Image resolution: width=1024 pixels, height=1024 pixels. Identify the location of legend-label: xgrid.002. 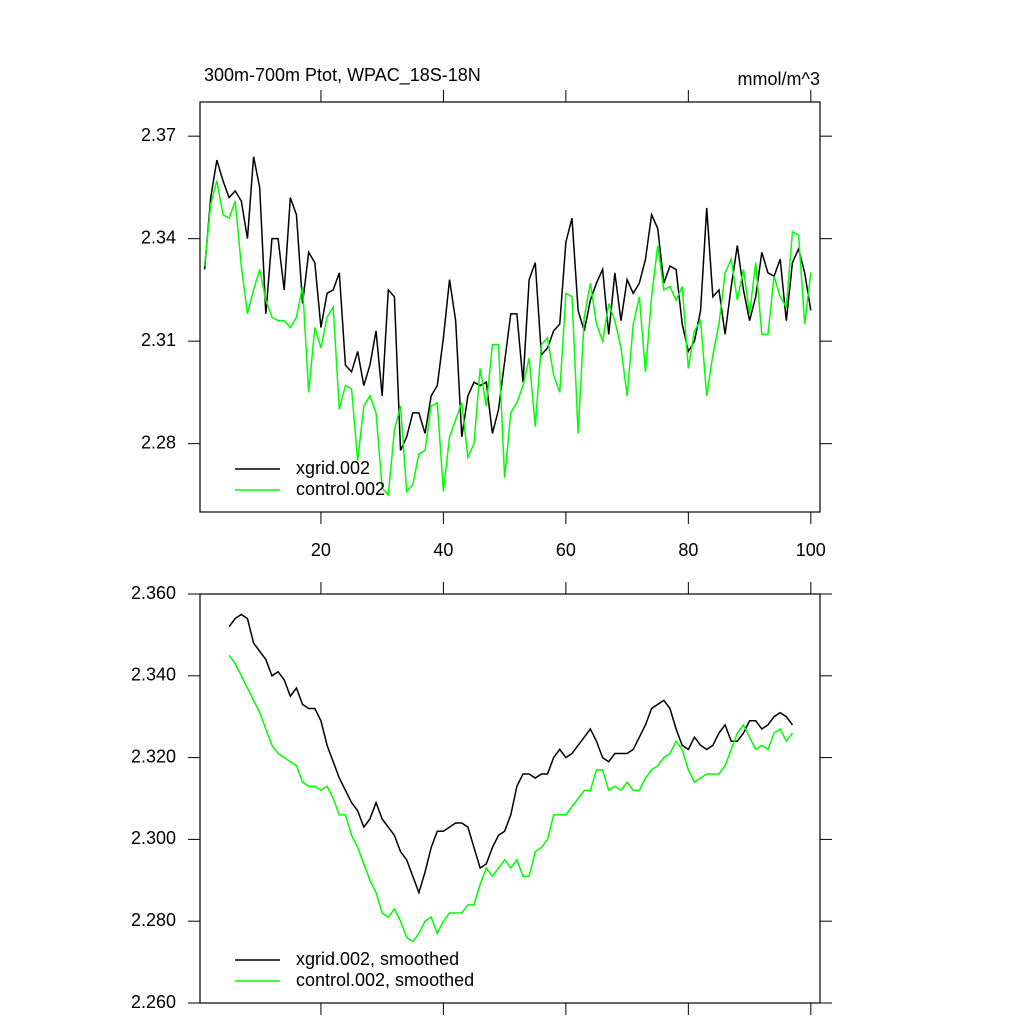
(333, 468).